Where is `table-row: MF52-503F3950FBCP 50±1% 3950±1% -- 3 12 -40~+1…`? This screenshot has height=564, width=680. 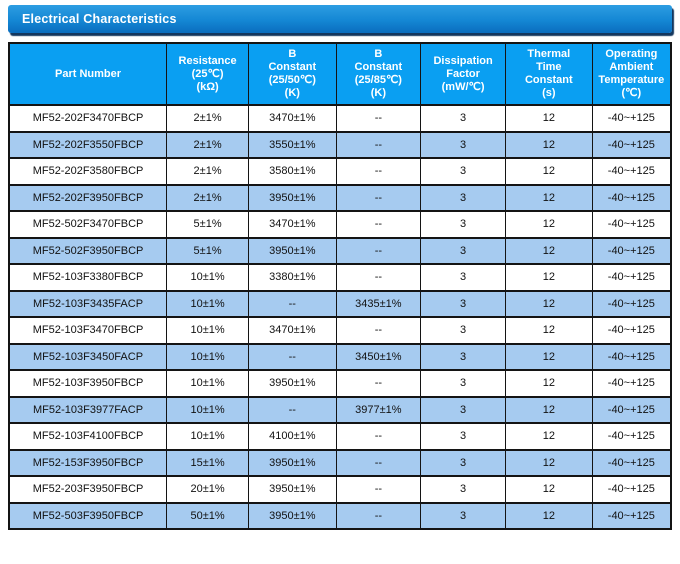
table-row: MF52-503F3950FBCP 50±1% 3950±1% -- 3 12 -40~+1… is located at coordinates (340, 515).